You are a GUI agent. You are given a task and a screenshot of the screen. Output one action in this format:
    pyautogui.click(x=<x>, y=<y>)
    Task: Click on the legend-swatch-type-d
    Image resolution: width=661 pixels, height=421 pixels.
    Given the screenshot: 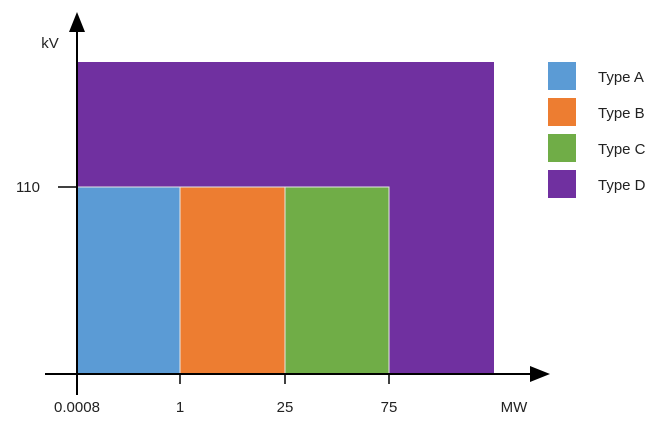 What is the action you would take?
    pyautogui.click(x=562, y=184)
    